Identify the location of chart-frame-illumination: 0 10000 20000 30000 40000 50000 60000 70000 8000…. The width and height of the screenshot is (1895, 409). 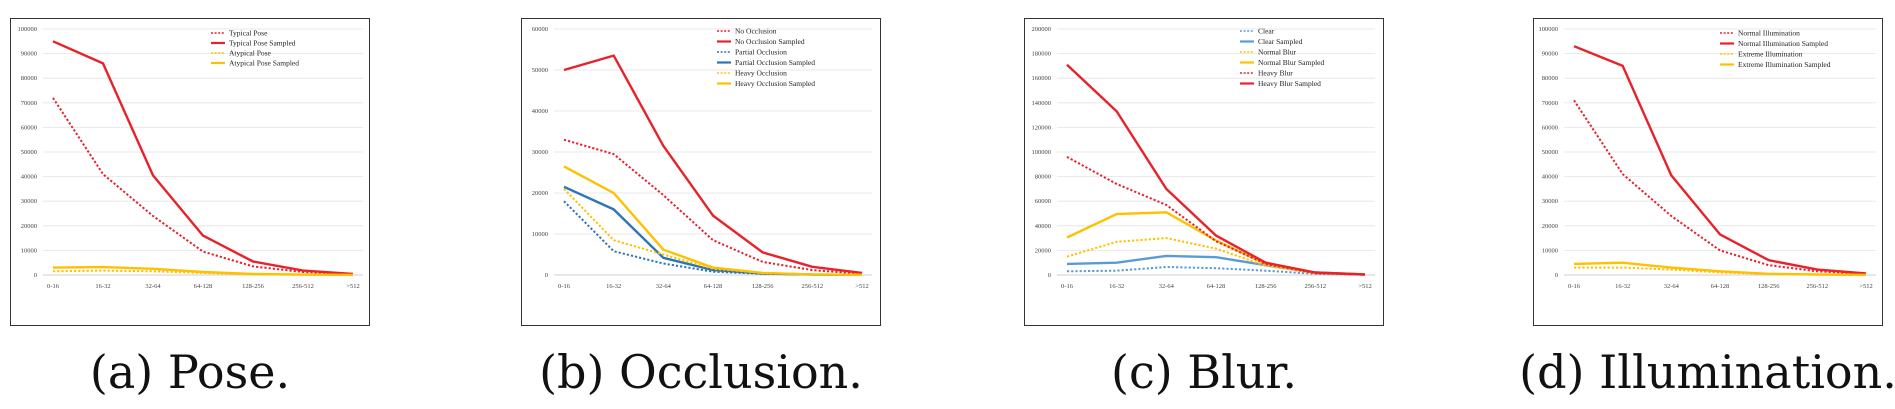
(1708, 172).